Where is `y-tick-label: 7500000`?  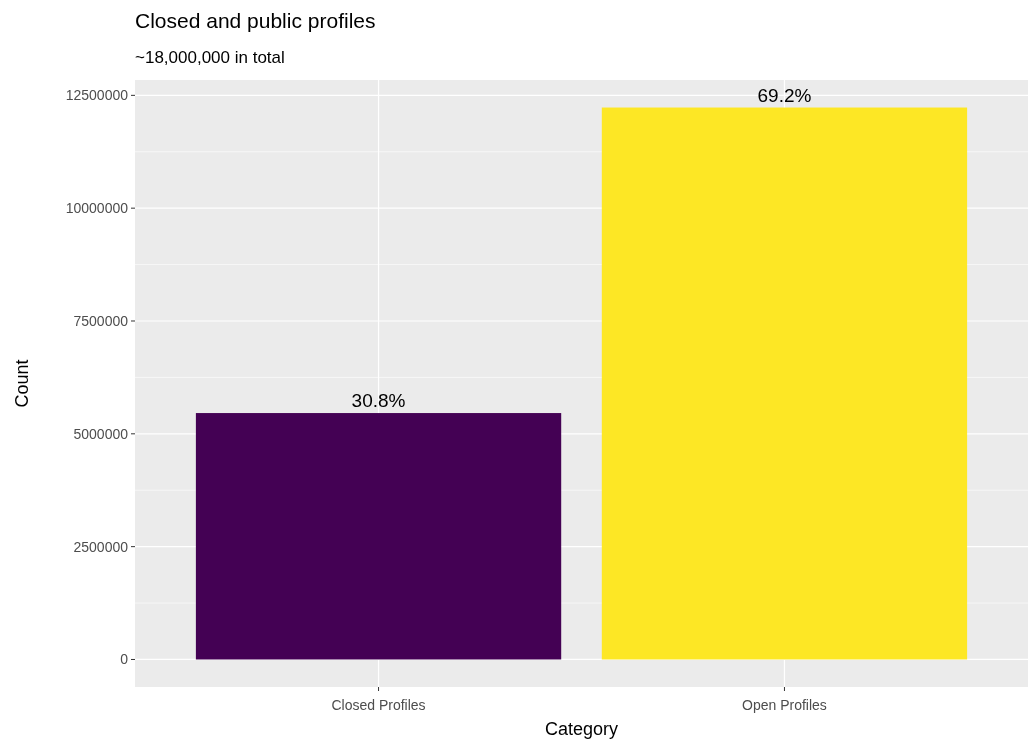 y-tick-label: 7500000 is located at coordinates (101, 320).